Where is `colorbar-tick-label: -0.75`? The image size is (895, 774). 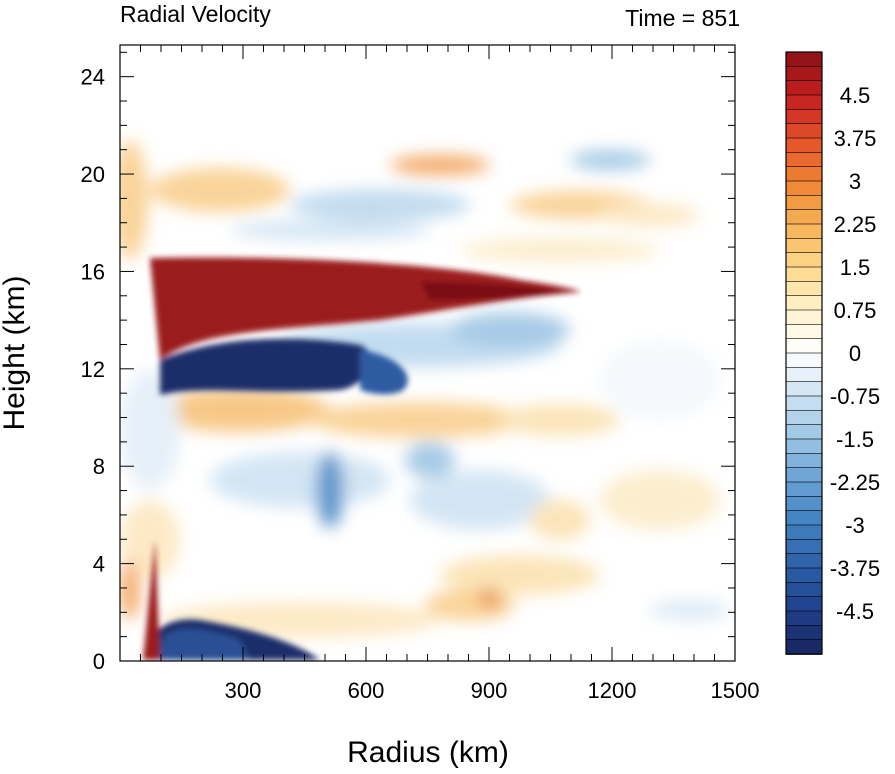
colorbar-tick-label: -0.75 is located at coordinates (855, 396).